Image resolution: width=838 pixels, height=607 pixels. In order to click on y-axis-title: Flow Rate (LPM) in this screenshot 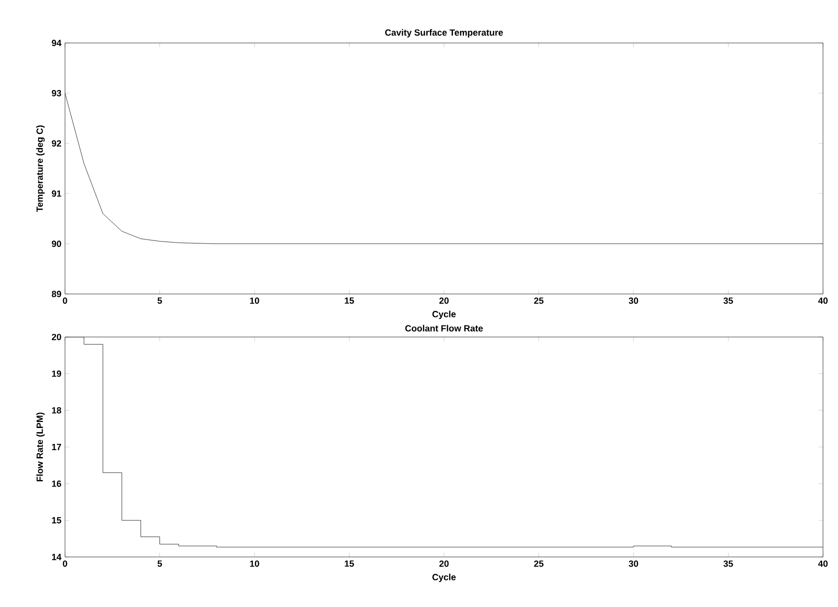, I will do `click(40, 447)`.